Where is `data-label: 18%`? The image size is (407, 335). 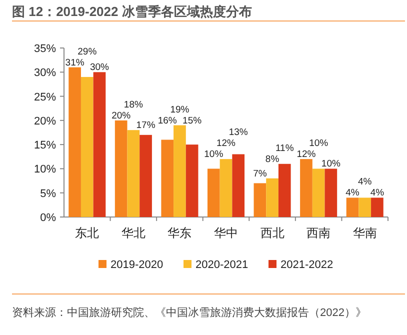 data-label: 18% is located at coordinates (134, 104).